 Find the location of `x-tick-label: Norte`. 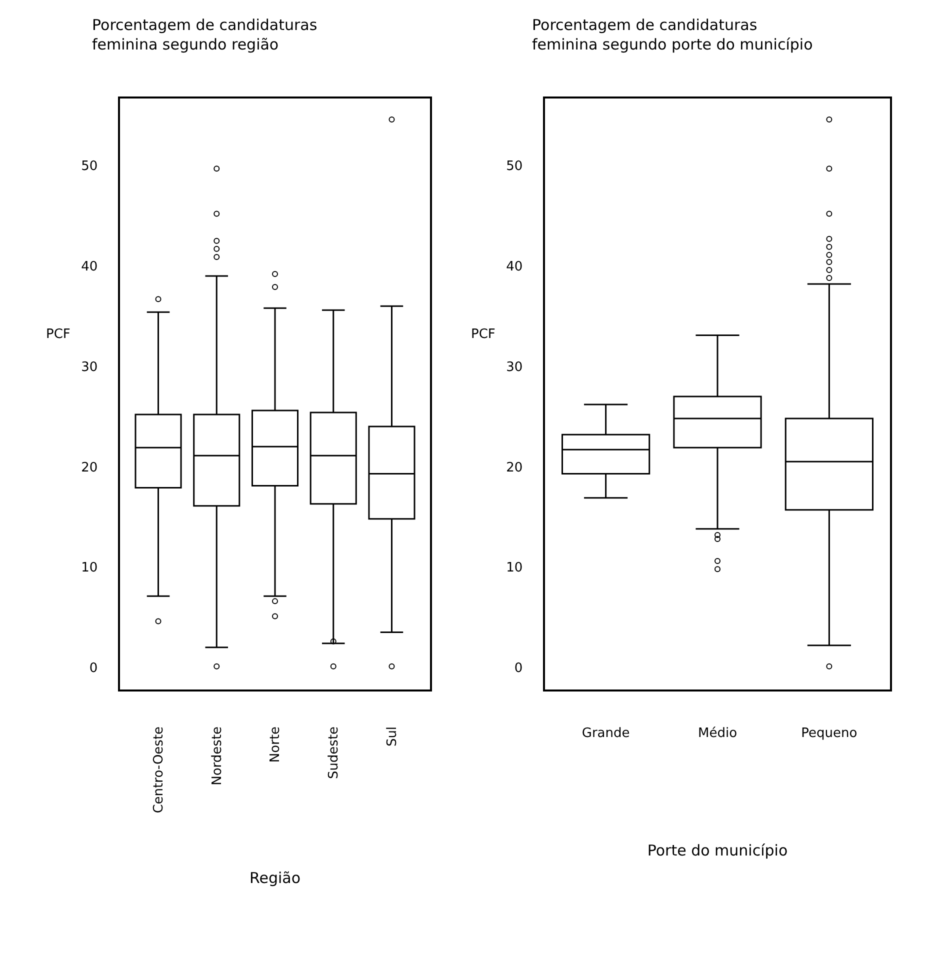

x-tick-label: Norte is located at coordinates (276, 744).